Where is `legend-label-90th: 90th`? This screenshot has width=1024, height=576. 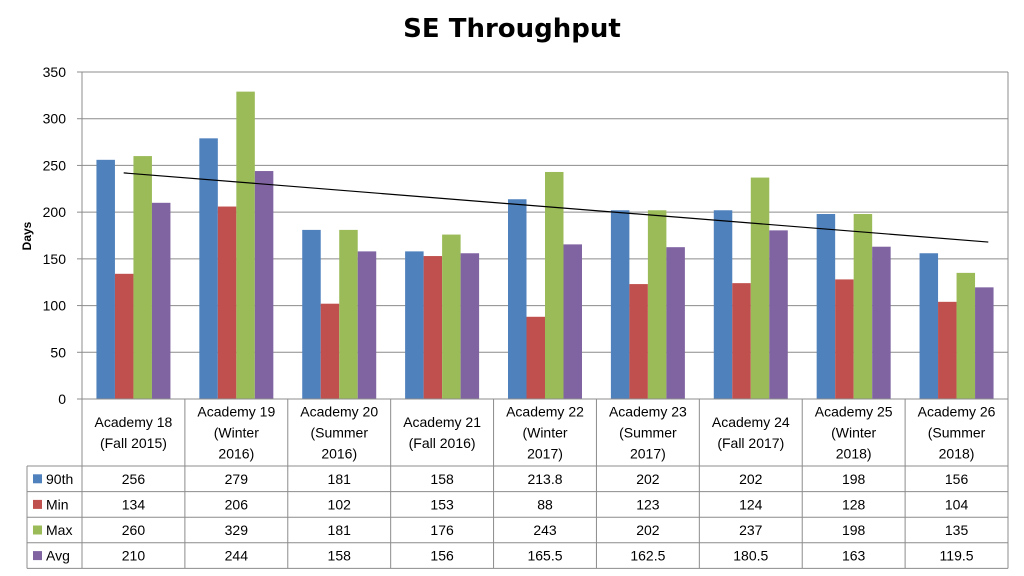
legend-label-90th: 90th is located at coordinates (59, 479).